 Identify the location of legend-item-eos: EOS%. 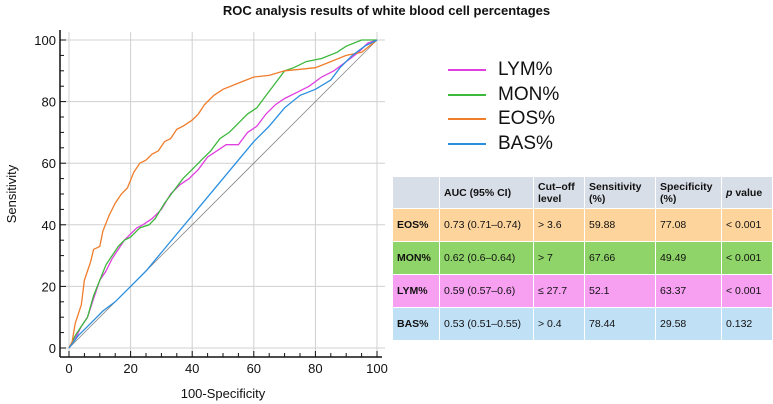
(503, 119).